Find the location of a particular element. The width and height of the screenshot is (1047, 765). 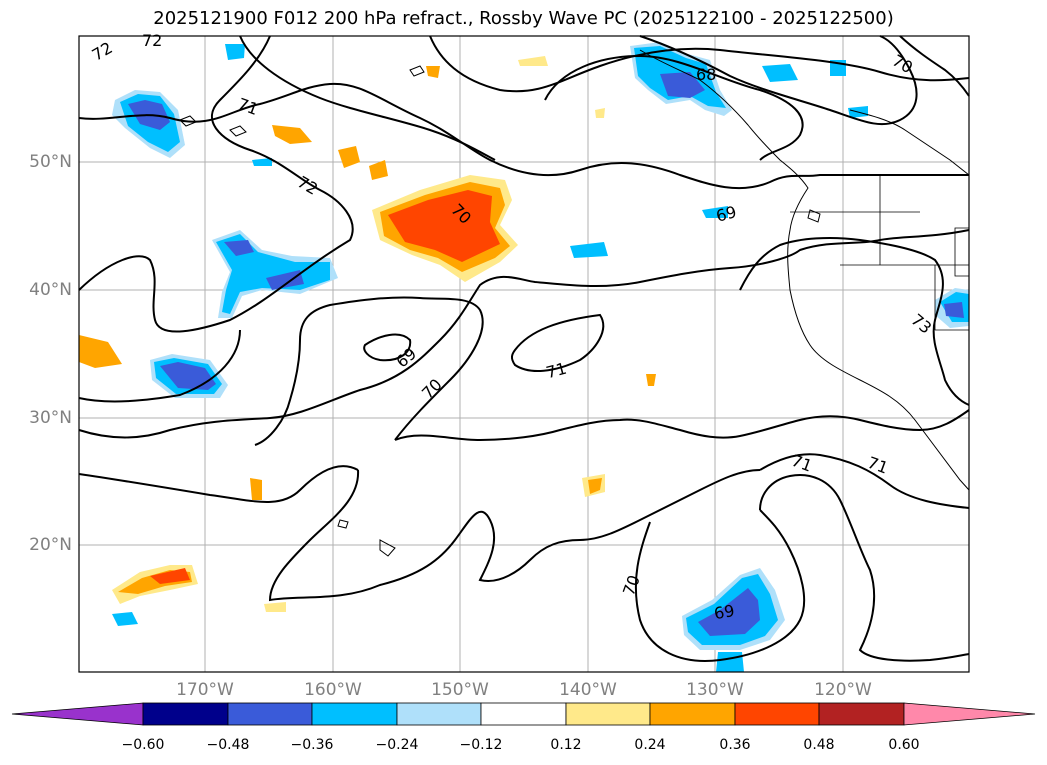

lon-label-150w: 150°W is located at coordinates (460, 690).